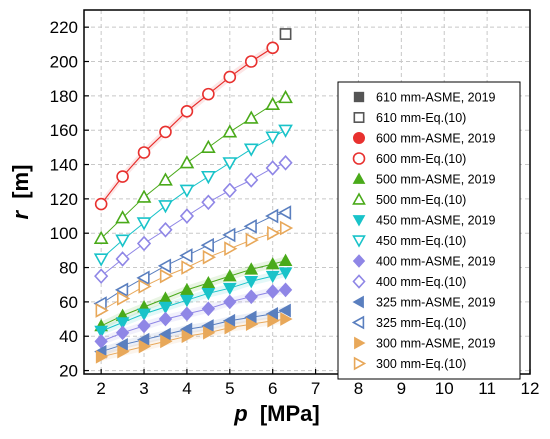 Image resolution: width=550 pixels, height=439 pixels. Describe the element at coordinates (421, 282) in the screenshot. I see `legend-label: 400 mm-Eq.(10)` at that location.